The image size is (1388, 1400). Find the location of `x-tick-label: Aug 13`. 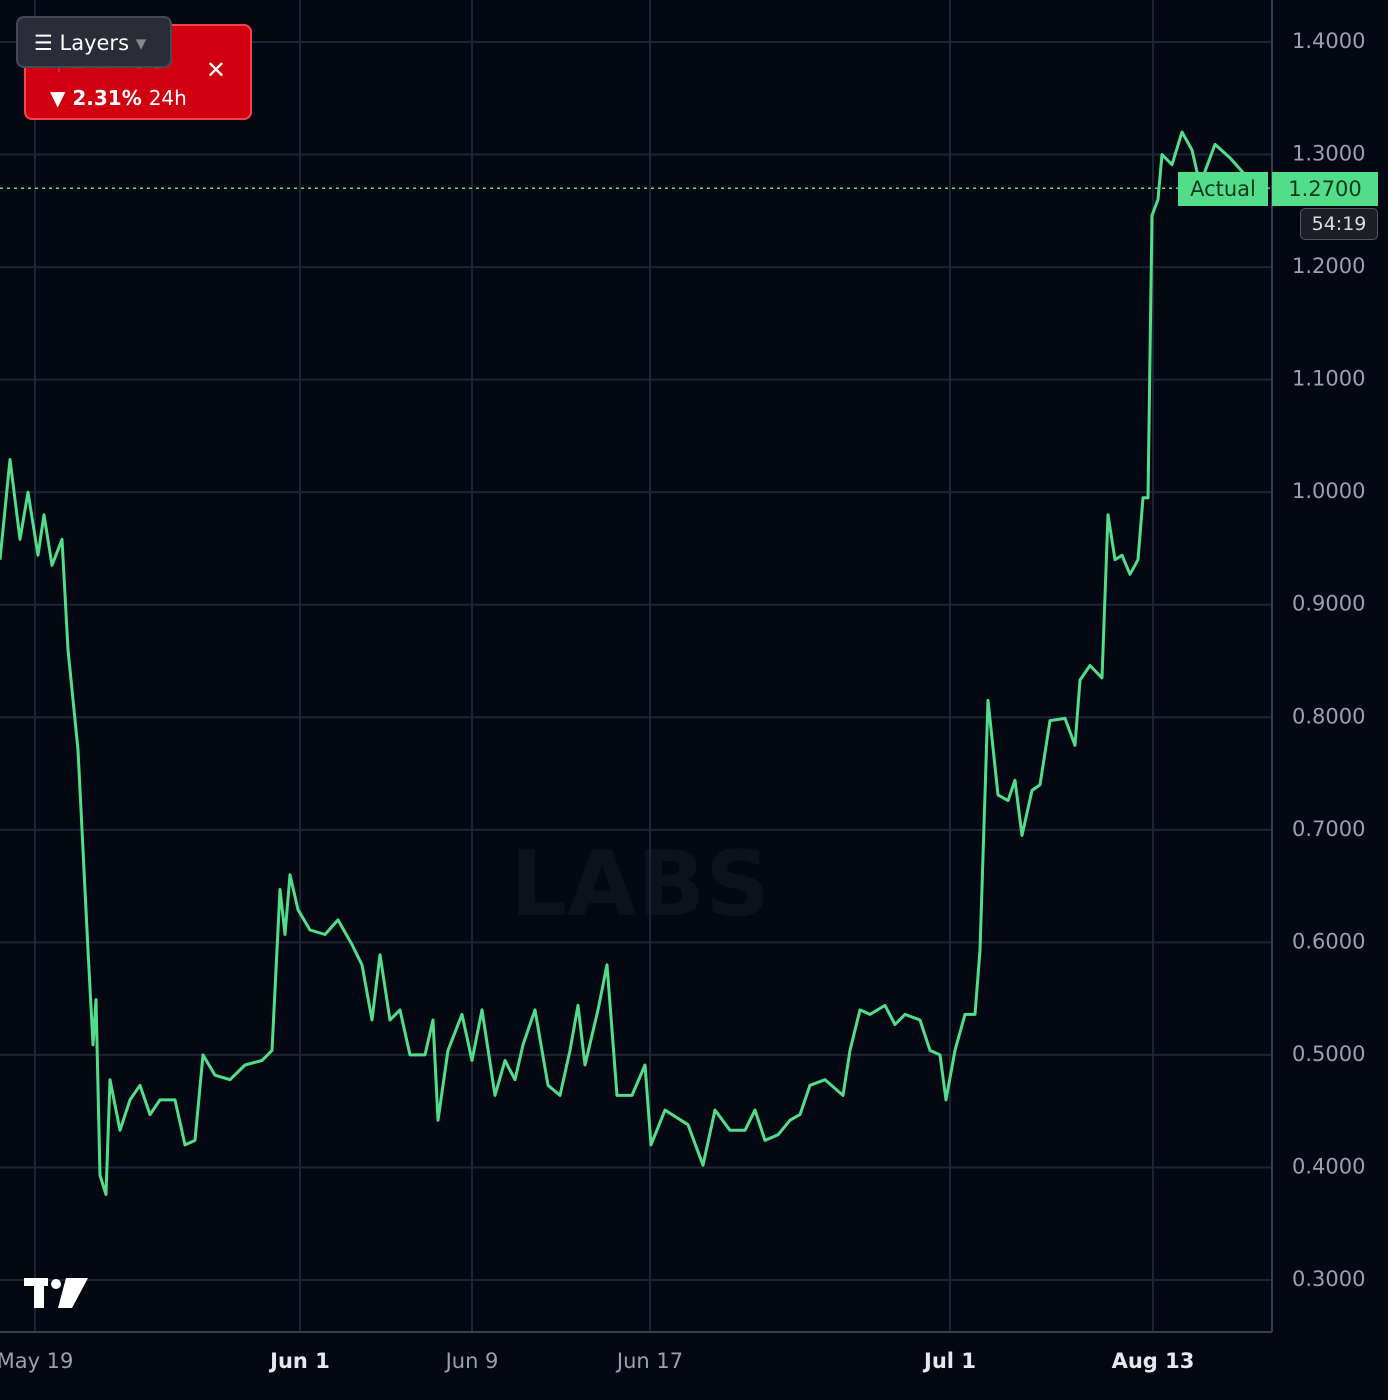

x-tick-label: Aug 13 is located at coordinates (1153, 1361).